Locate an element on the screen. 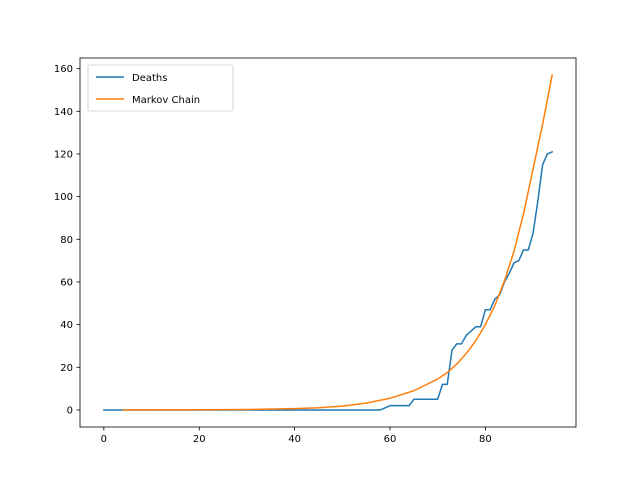 Image resolution: width=640 pixels, height=480 pixels. x-axis: 0 20 40 60 80 is located at coordinates (296, 436).